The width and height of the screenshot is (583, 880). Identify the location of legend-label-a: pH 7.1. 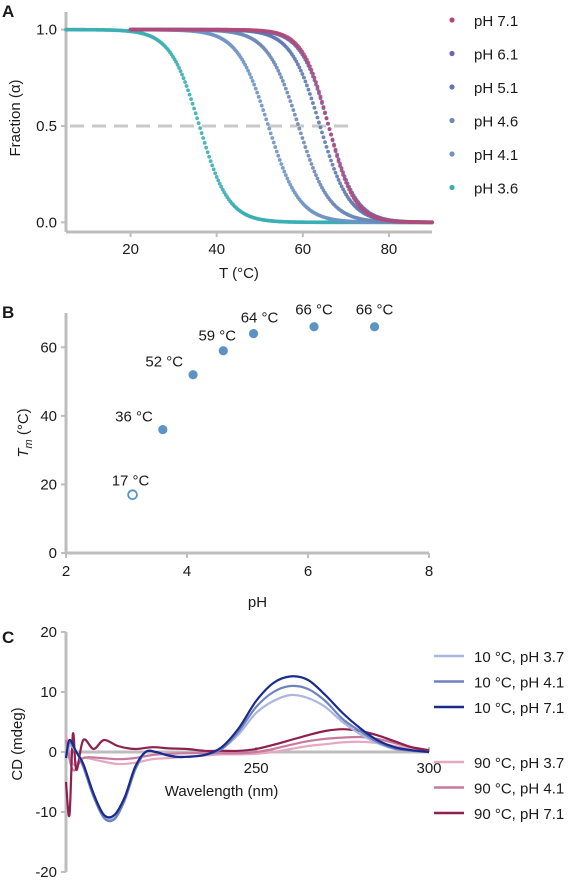
(496, 21).